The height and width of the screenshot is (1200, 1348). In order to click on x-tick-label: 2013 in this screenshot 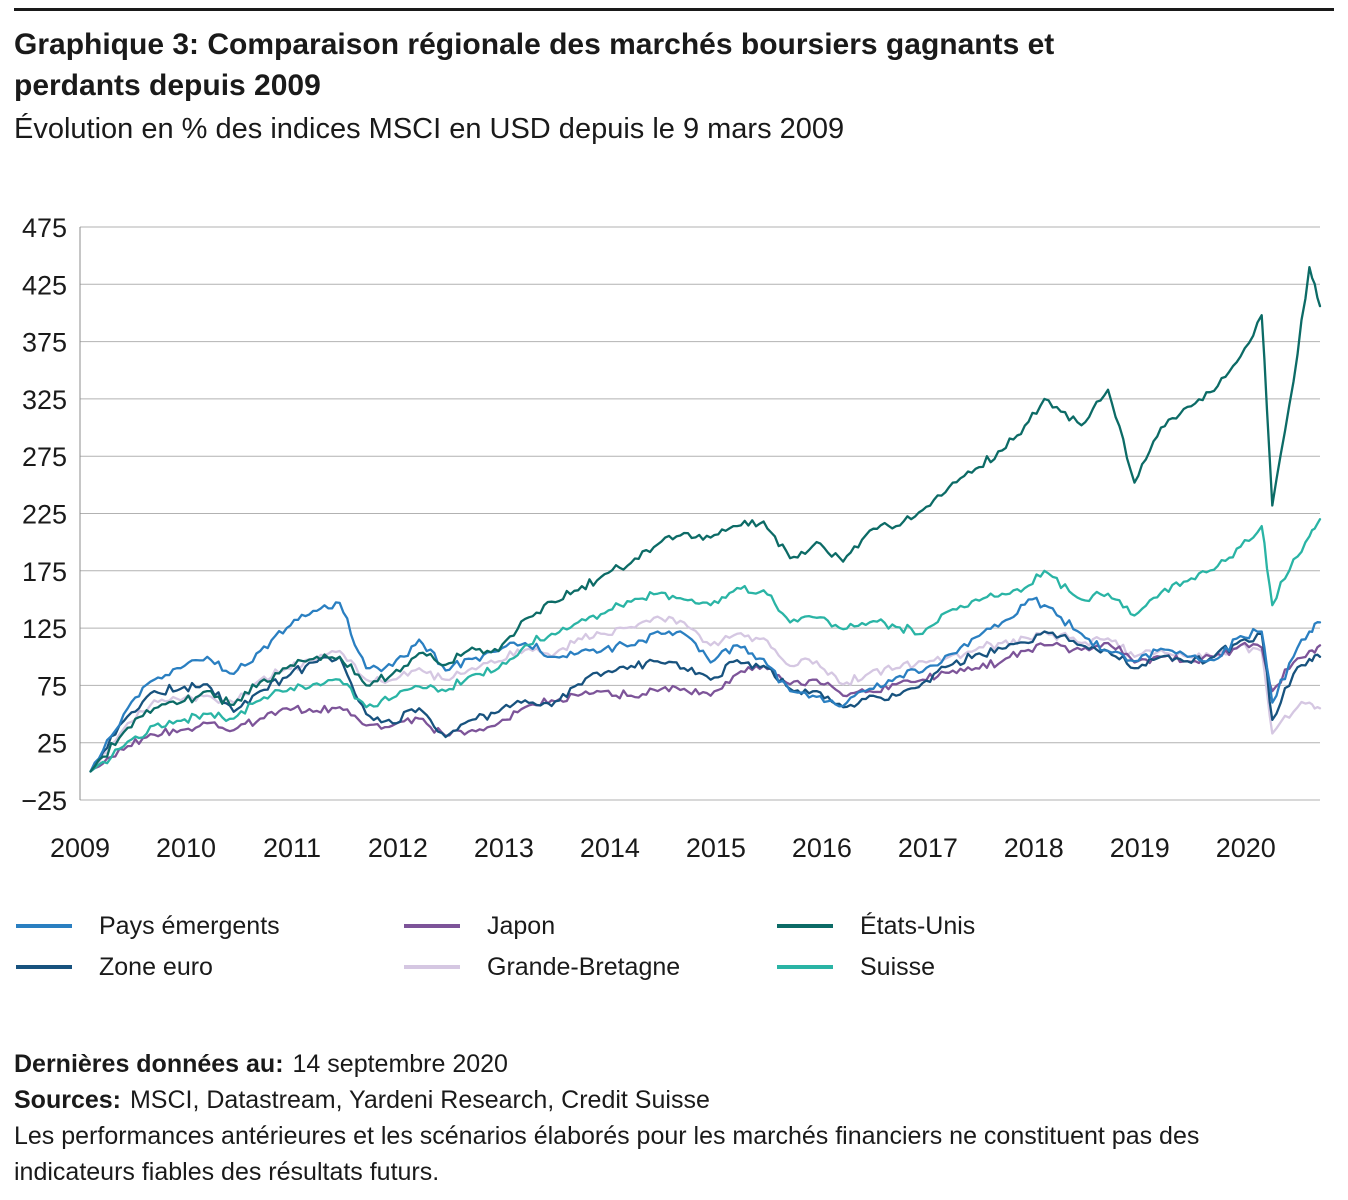, I will do `click(504, 848)`.